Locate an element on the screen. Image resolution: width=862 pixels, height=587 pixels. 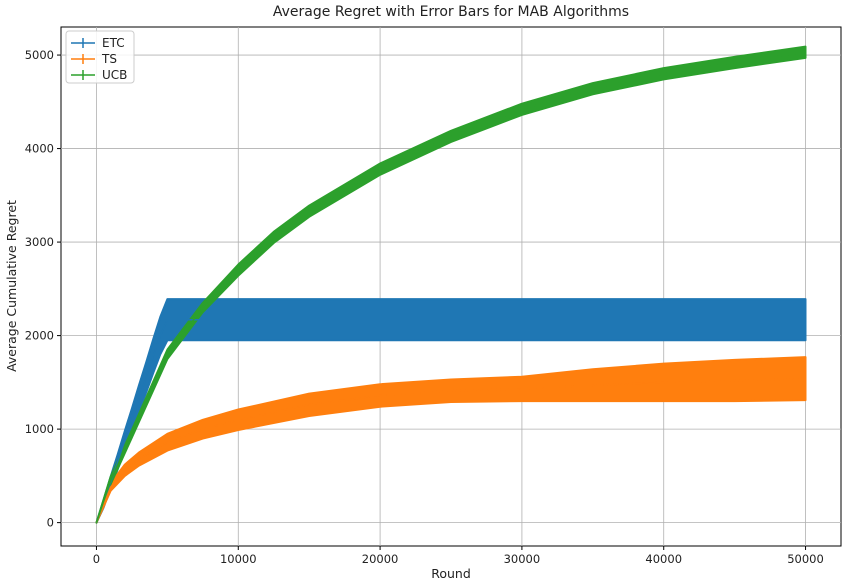
x-tick-label: 30000 is located at coordinates (522, 559).